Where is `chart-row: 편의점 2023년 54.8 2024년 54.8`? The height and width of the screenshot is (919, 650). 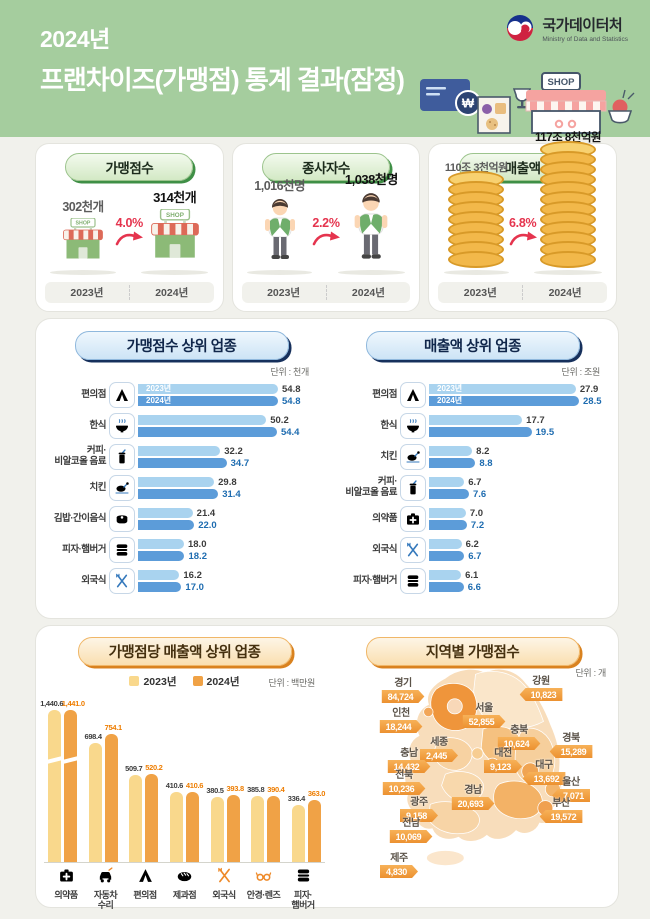 chart-row: 편의점 2023년 54.8 2024년 54.8 is located at coordinates (181, 395).